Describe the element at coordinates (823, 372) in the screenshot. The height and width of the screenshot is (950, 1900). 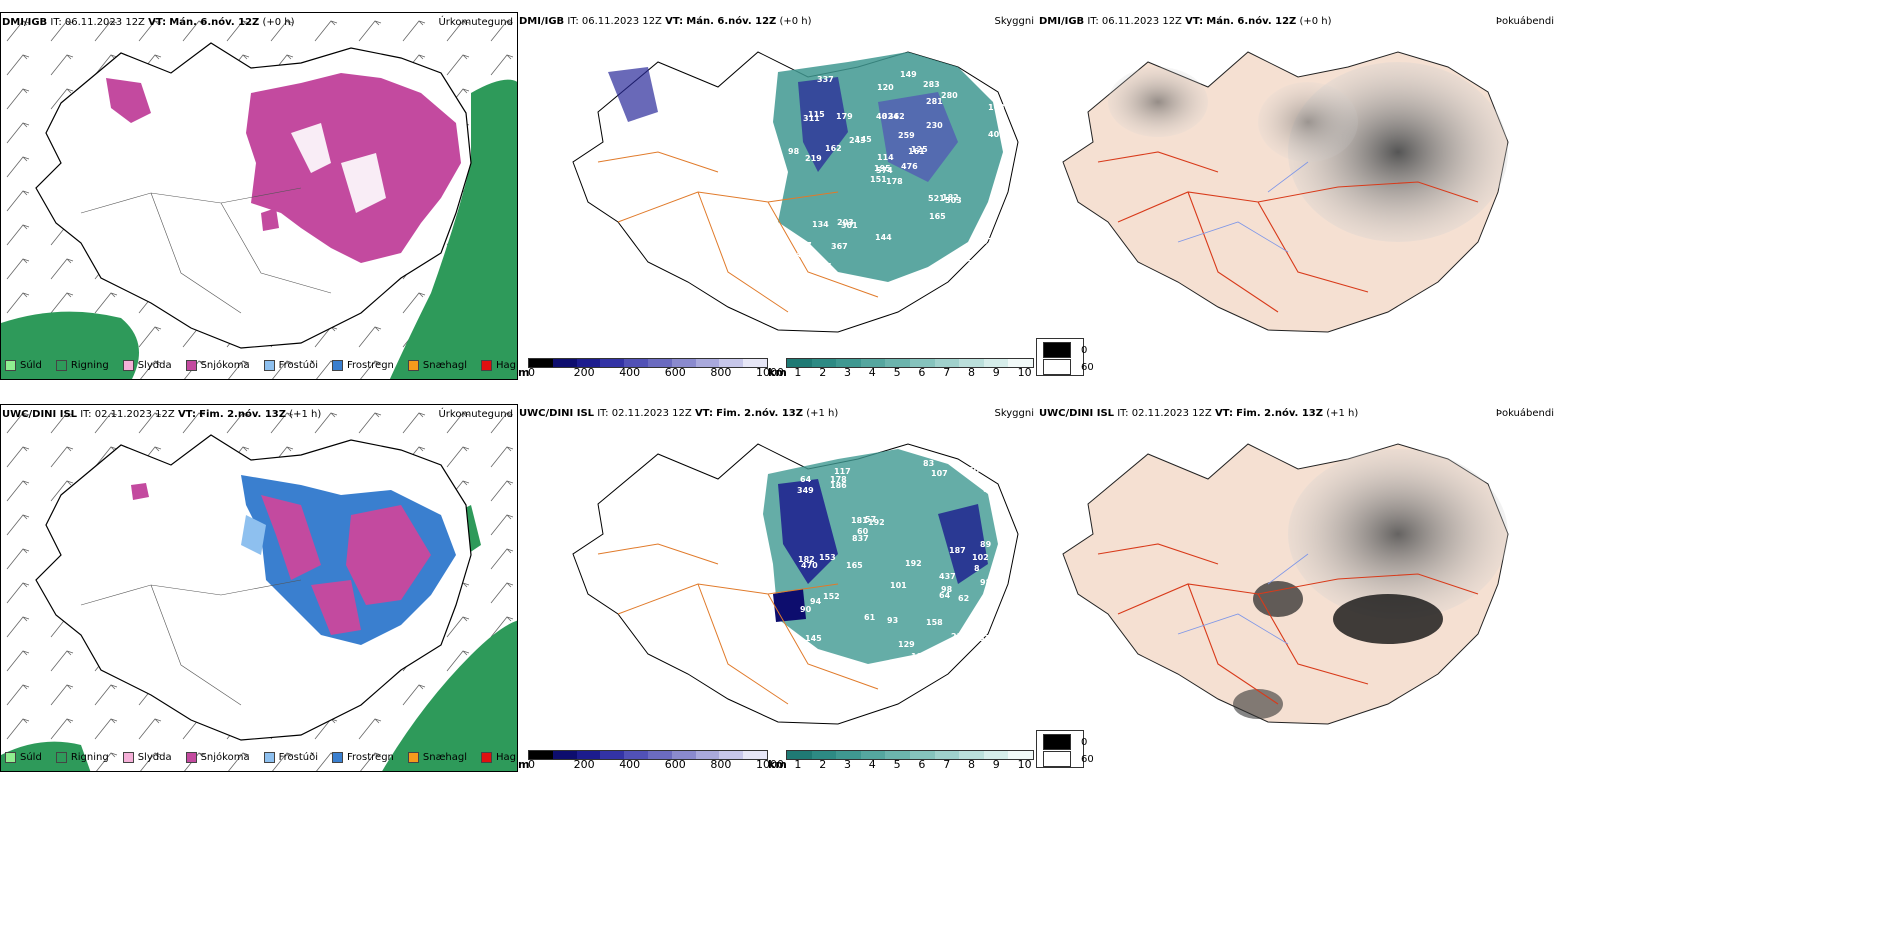
I see `colorbar-tick-label: 2` at that location.